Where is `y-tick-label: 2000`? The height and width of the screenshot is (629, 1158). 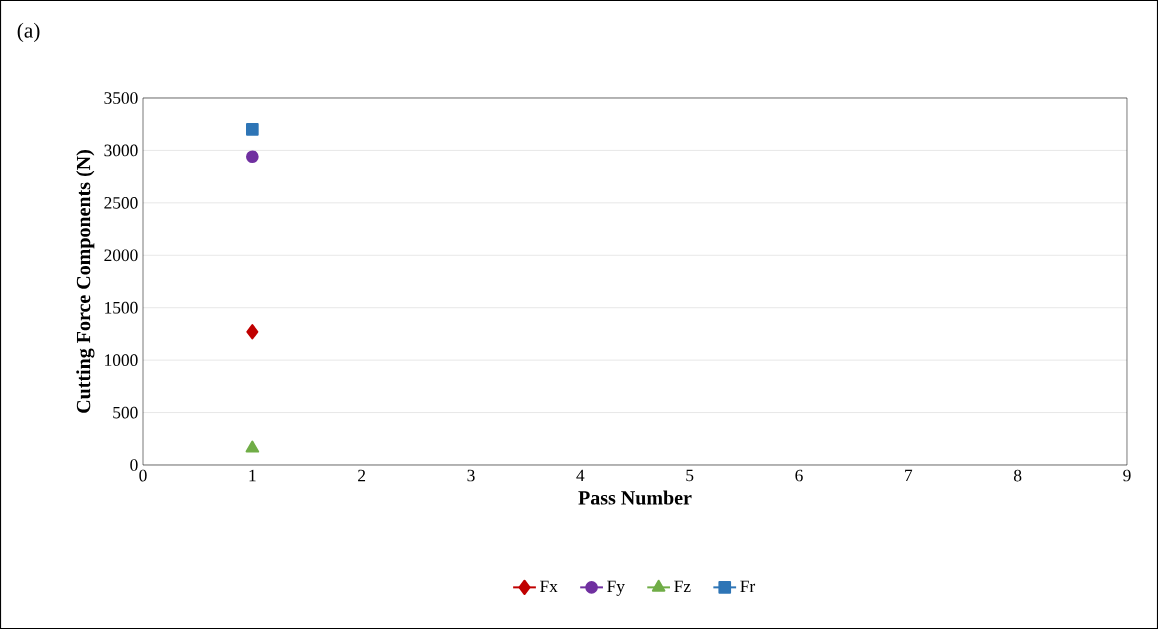 y-tick-label: 2000 is located at coordinates (121, 255).